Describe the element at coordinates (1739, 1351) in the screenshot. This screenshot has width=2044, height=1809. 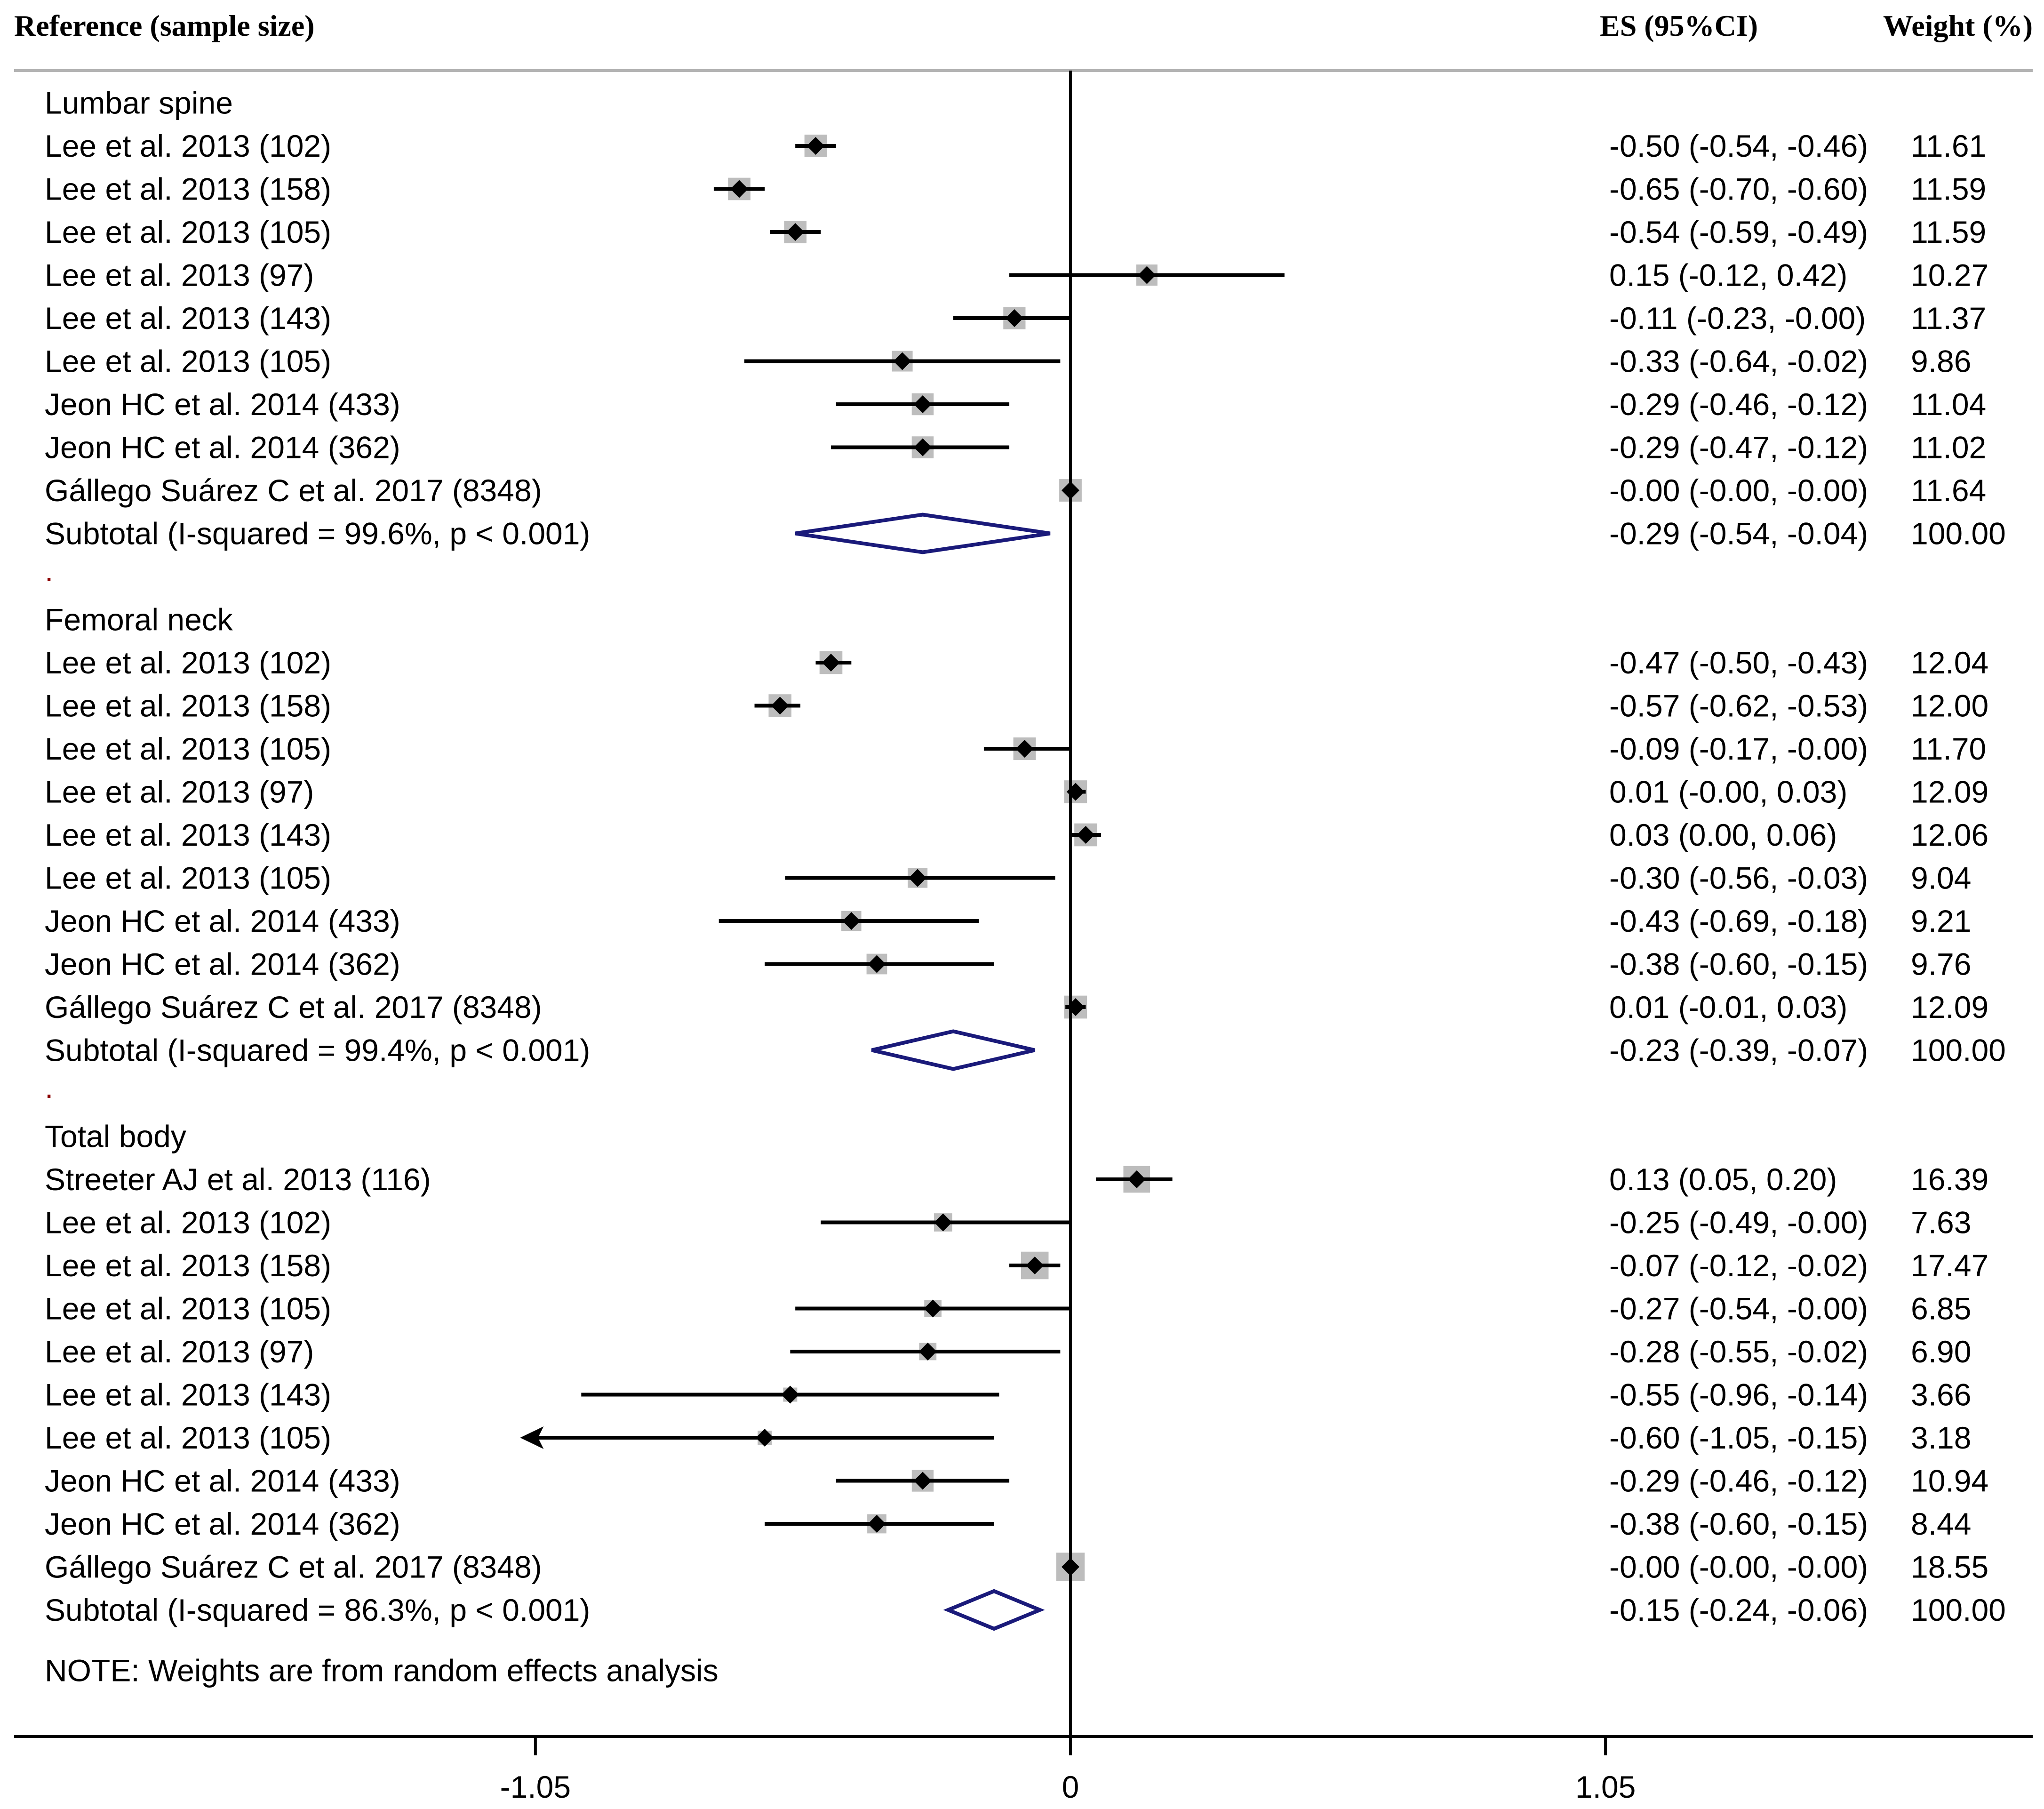
I see `study-es-ci: -0.28 (-0.55, -0.02)` at that location.